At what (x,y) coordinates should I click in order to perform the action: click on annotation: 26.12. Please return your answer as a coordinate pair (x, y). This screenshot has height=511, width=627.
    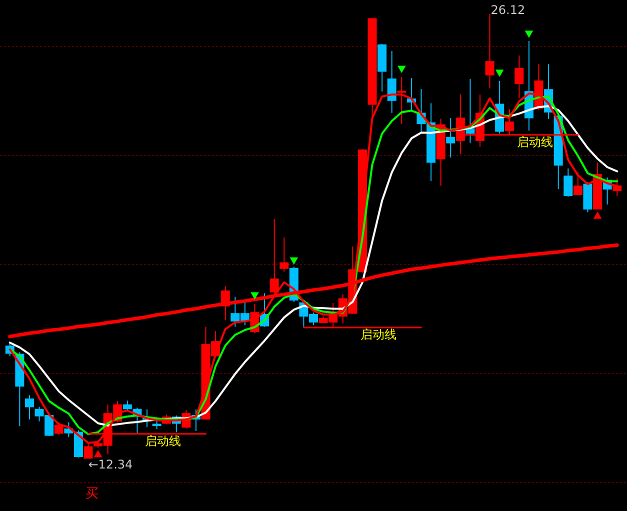
    Looking at the image, I should click on (508, 9).